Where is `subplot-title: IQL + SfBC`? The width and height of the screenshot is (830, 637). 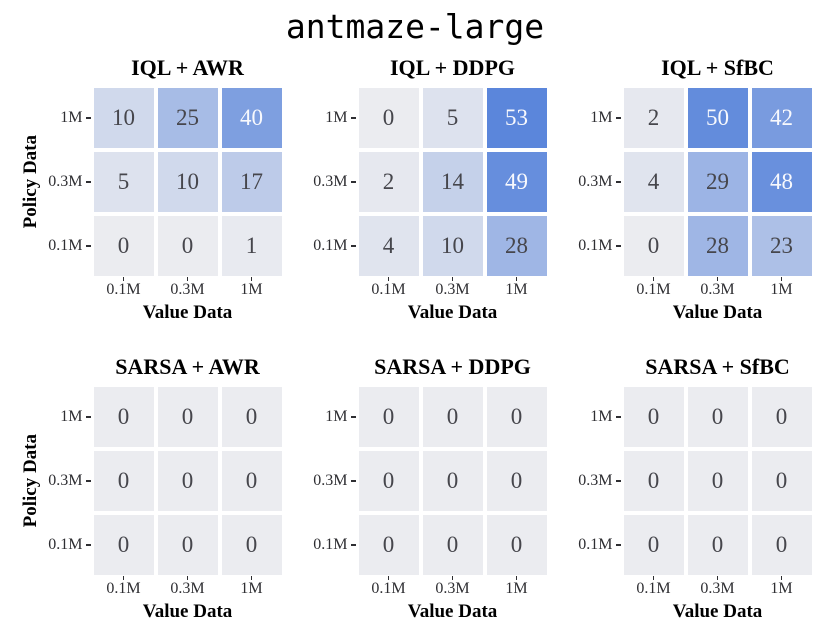
subplot-title: IQL + SfBC is located at coordinates (717, 67).